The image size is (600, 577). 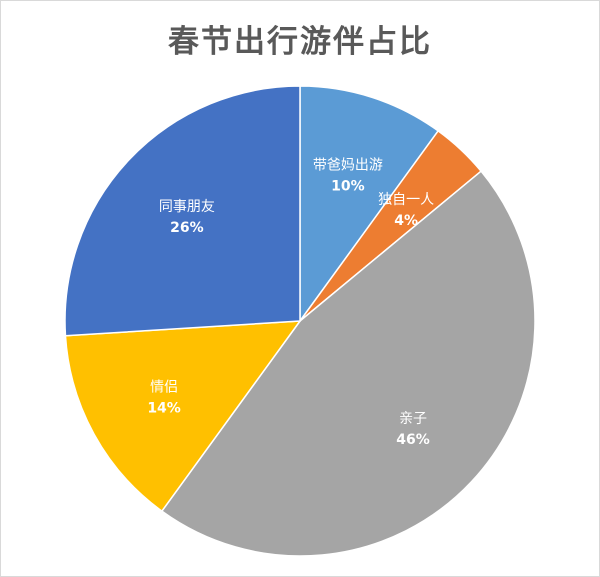 What do you see at coordinates (187, 207) in the screenshot?
I see `slice-label-4: 同事朋友` at bounding box center [187, 207].